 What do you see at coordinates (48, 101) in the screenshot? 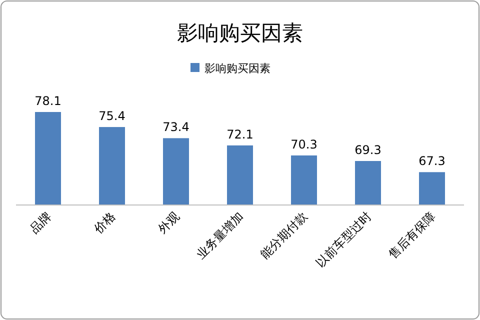
I see `data-label: 78.1` at bounding box center [48, 101].